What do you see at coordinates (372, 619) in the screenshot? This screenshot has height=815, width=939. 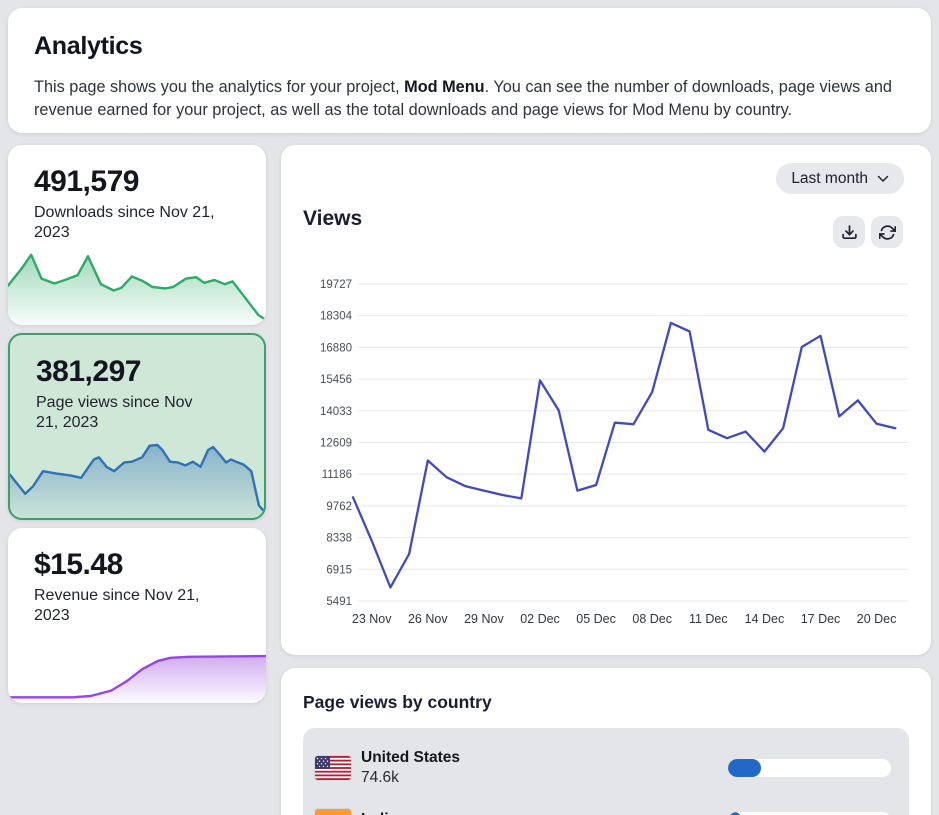 I see `svg-text: 23 Nov` at bounding box center [372, 619].